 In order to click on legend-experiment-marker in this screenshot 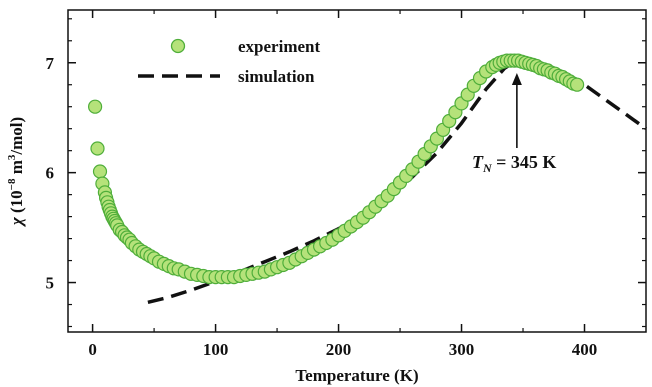, I will do `click(178, 46)`.